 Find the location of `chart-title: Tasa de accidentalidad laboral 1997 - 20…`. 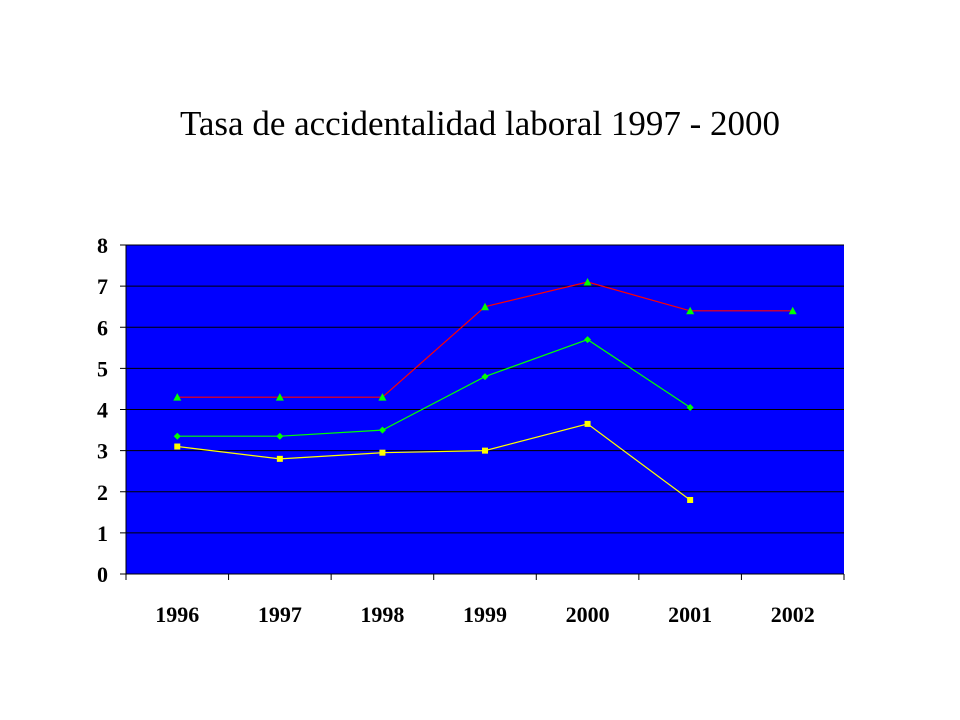

chart-title: Tasa de accidentalidad laboral 1997 - 20… is located at coordinates (480, 123).